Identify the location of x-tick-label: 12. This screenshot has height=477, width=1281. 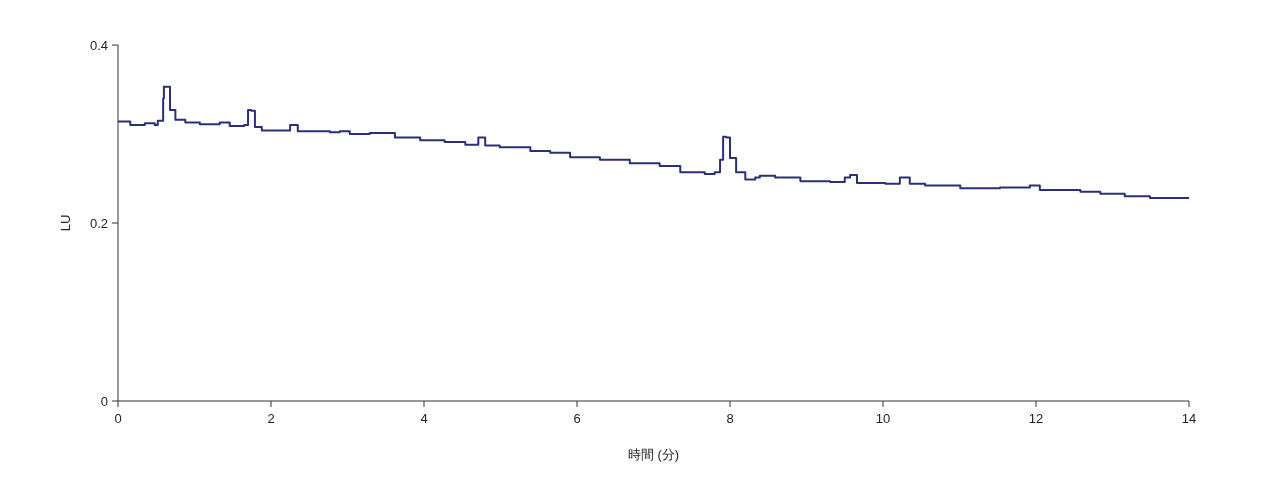
(1036, 418).